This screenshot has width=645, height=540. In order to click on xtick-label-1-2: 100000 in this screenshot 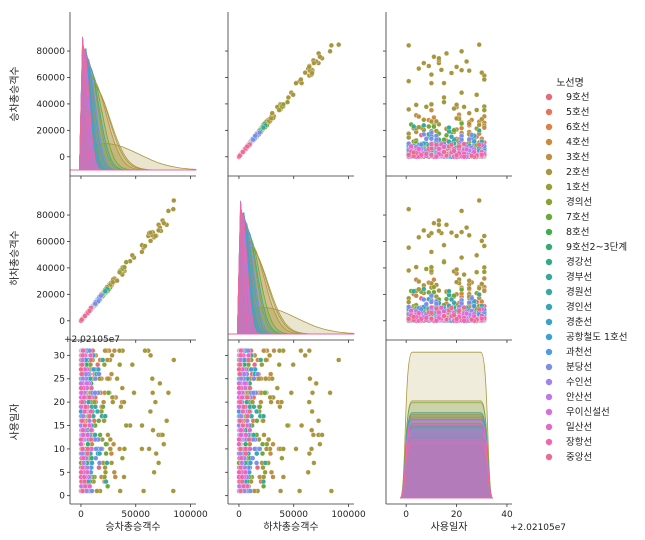, I will do `click(348, 515)`.